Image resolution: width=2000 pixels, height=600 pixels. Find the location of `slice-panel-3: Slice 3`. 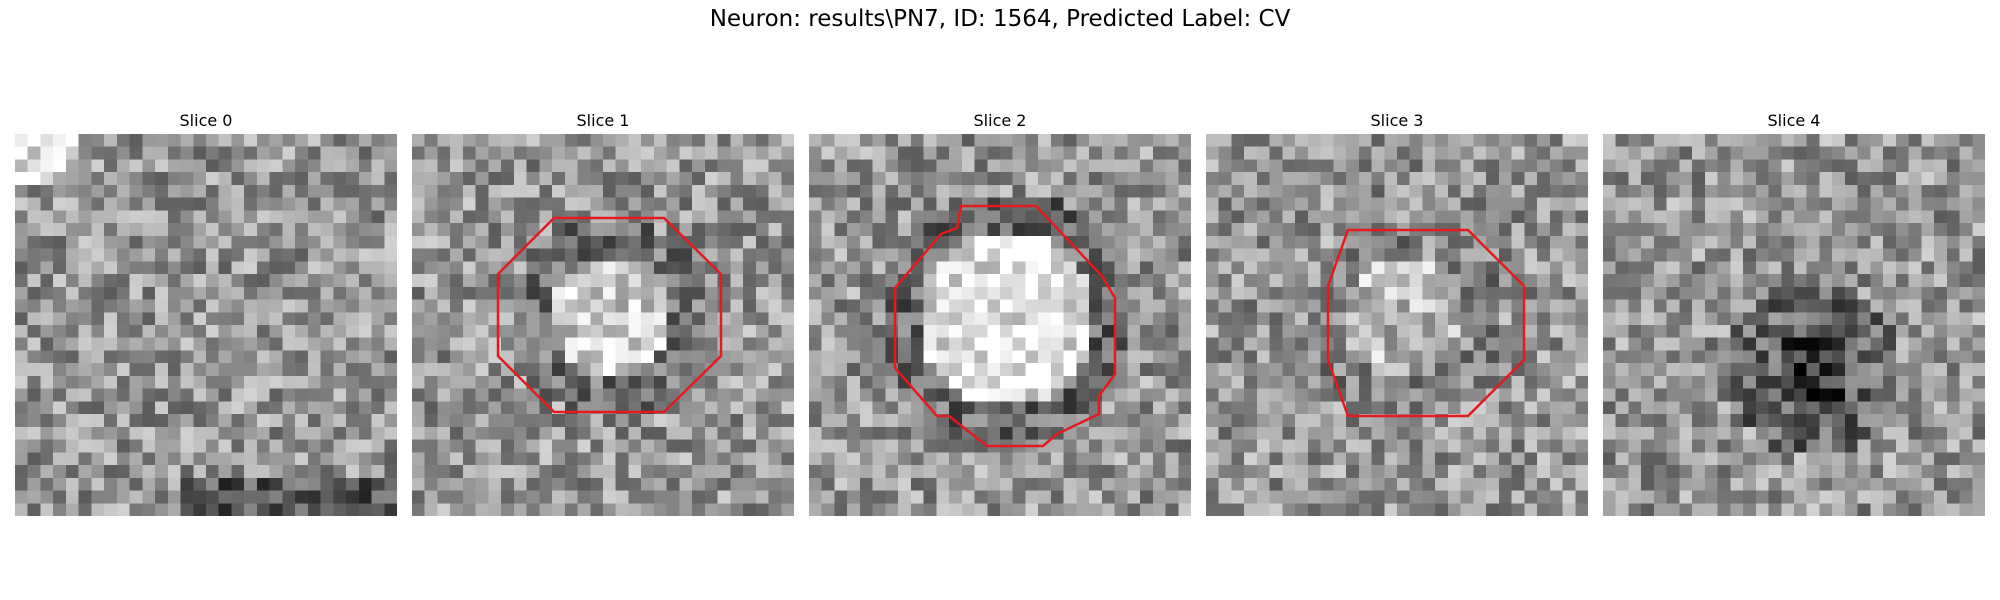

slice-panel-3: Slice 3 is located at coordinates (1397, 312).